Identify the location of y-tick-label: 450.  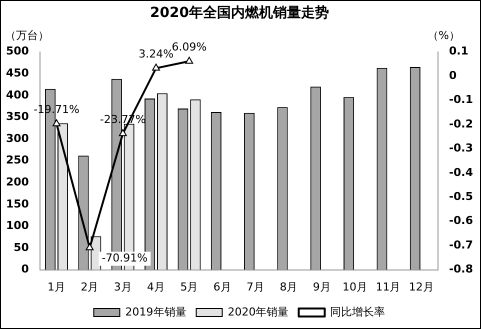
(18, 73).